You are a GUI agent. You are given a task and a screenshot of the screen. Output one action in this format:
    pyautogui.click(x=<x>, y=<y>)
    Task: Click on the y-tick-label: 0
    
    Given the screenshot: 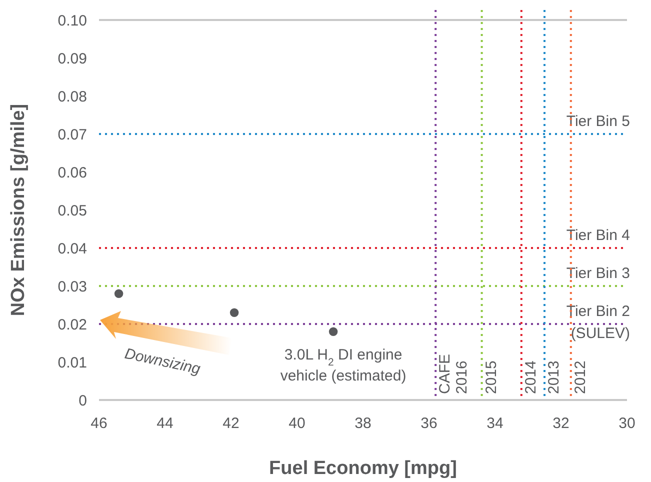 What is the action you would take?
    pyautogui.click(x=82, y=401)
    